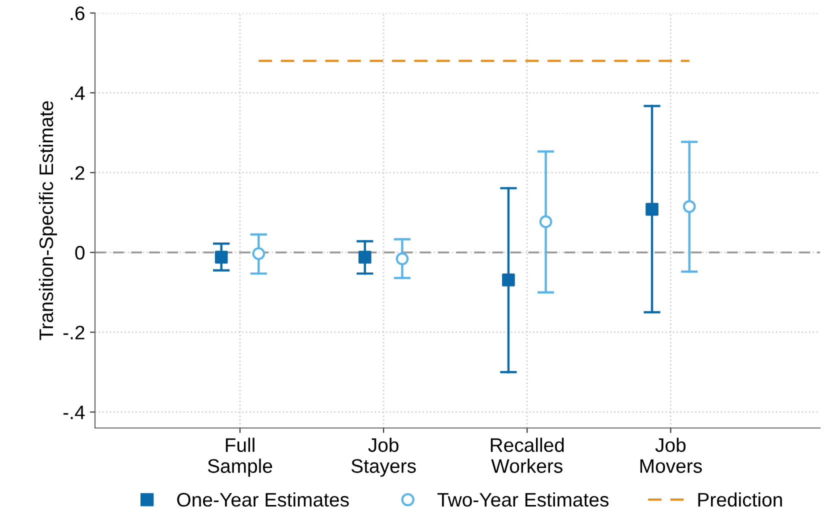  What do you see at coordinates (740, 499) in the screenshot?
I see `legend-label: Prediction` at bounding box center [740, 499].